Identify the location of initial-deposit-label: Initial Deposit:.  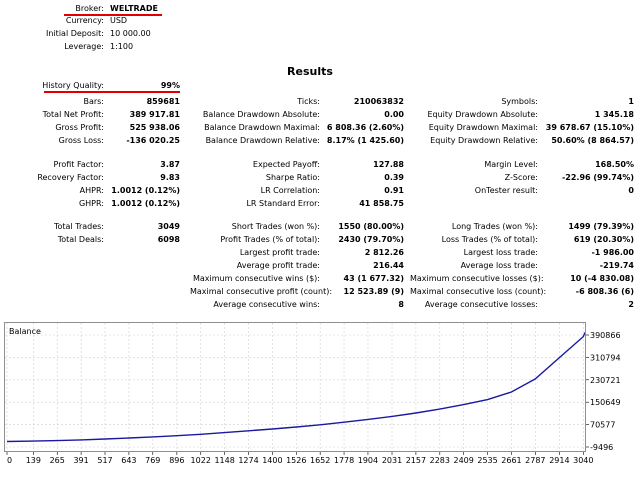
(75, 33).